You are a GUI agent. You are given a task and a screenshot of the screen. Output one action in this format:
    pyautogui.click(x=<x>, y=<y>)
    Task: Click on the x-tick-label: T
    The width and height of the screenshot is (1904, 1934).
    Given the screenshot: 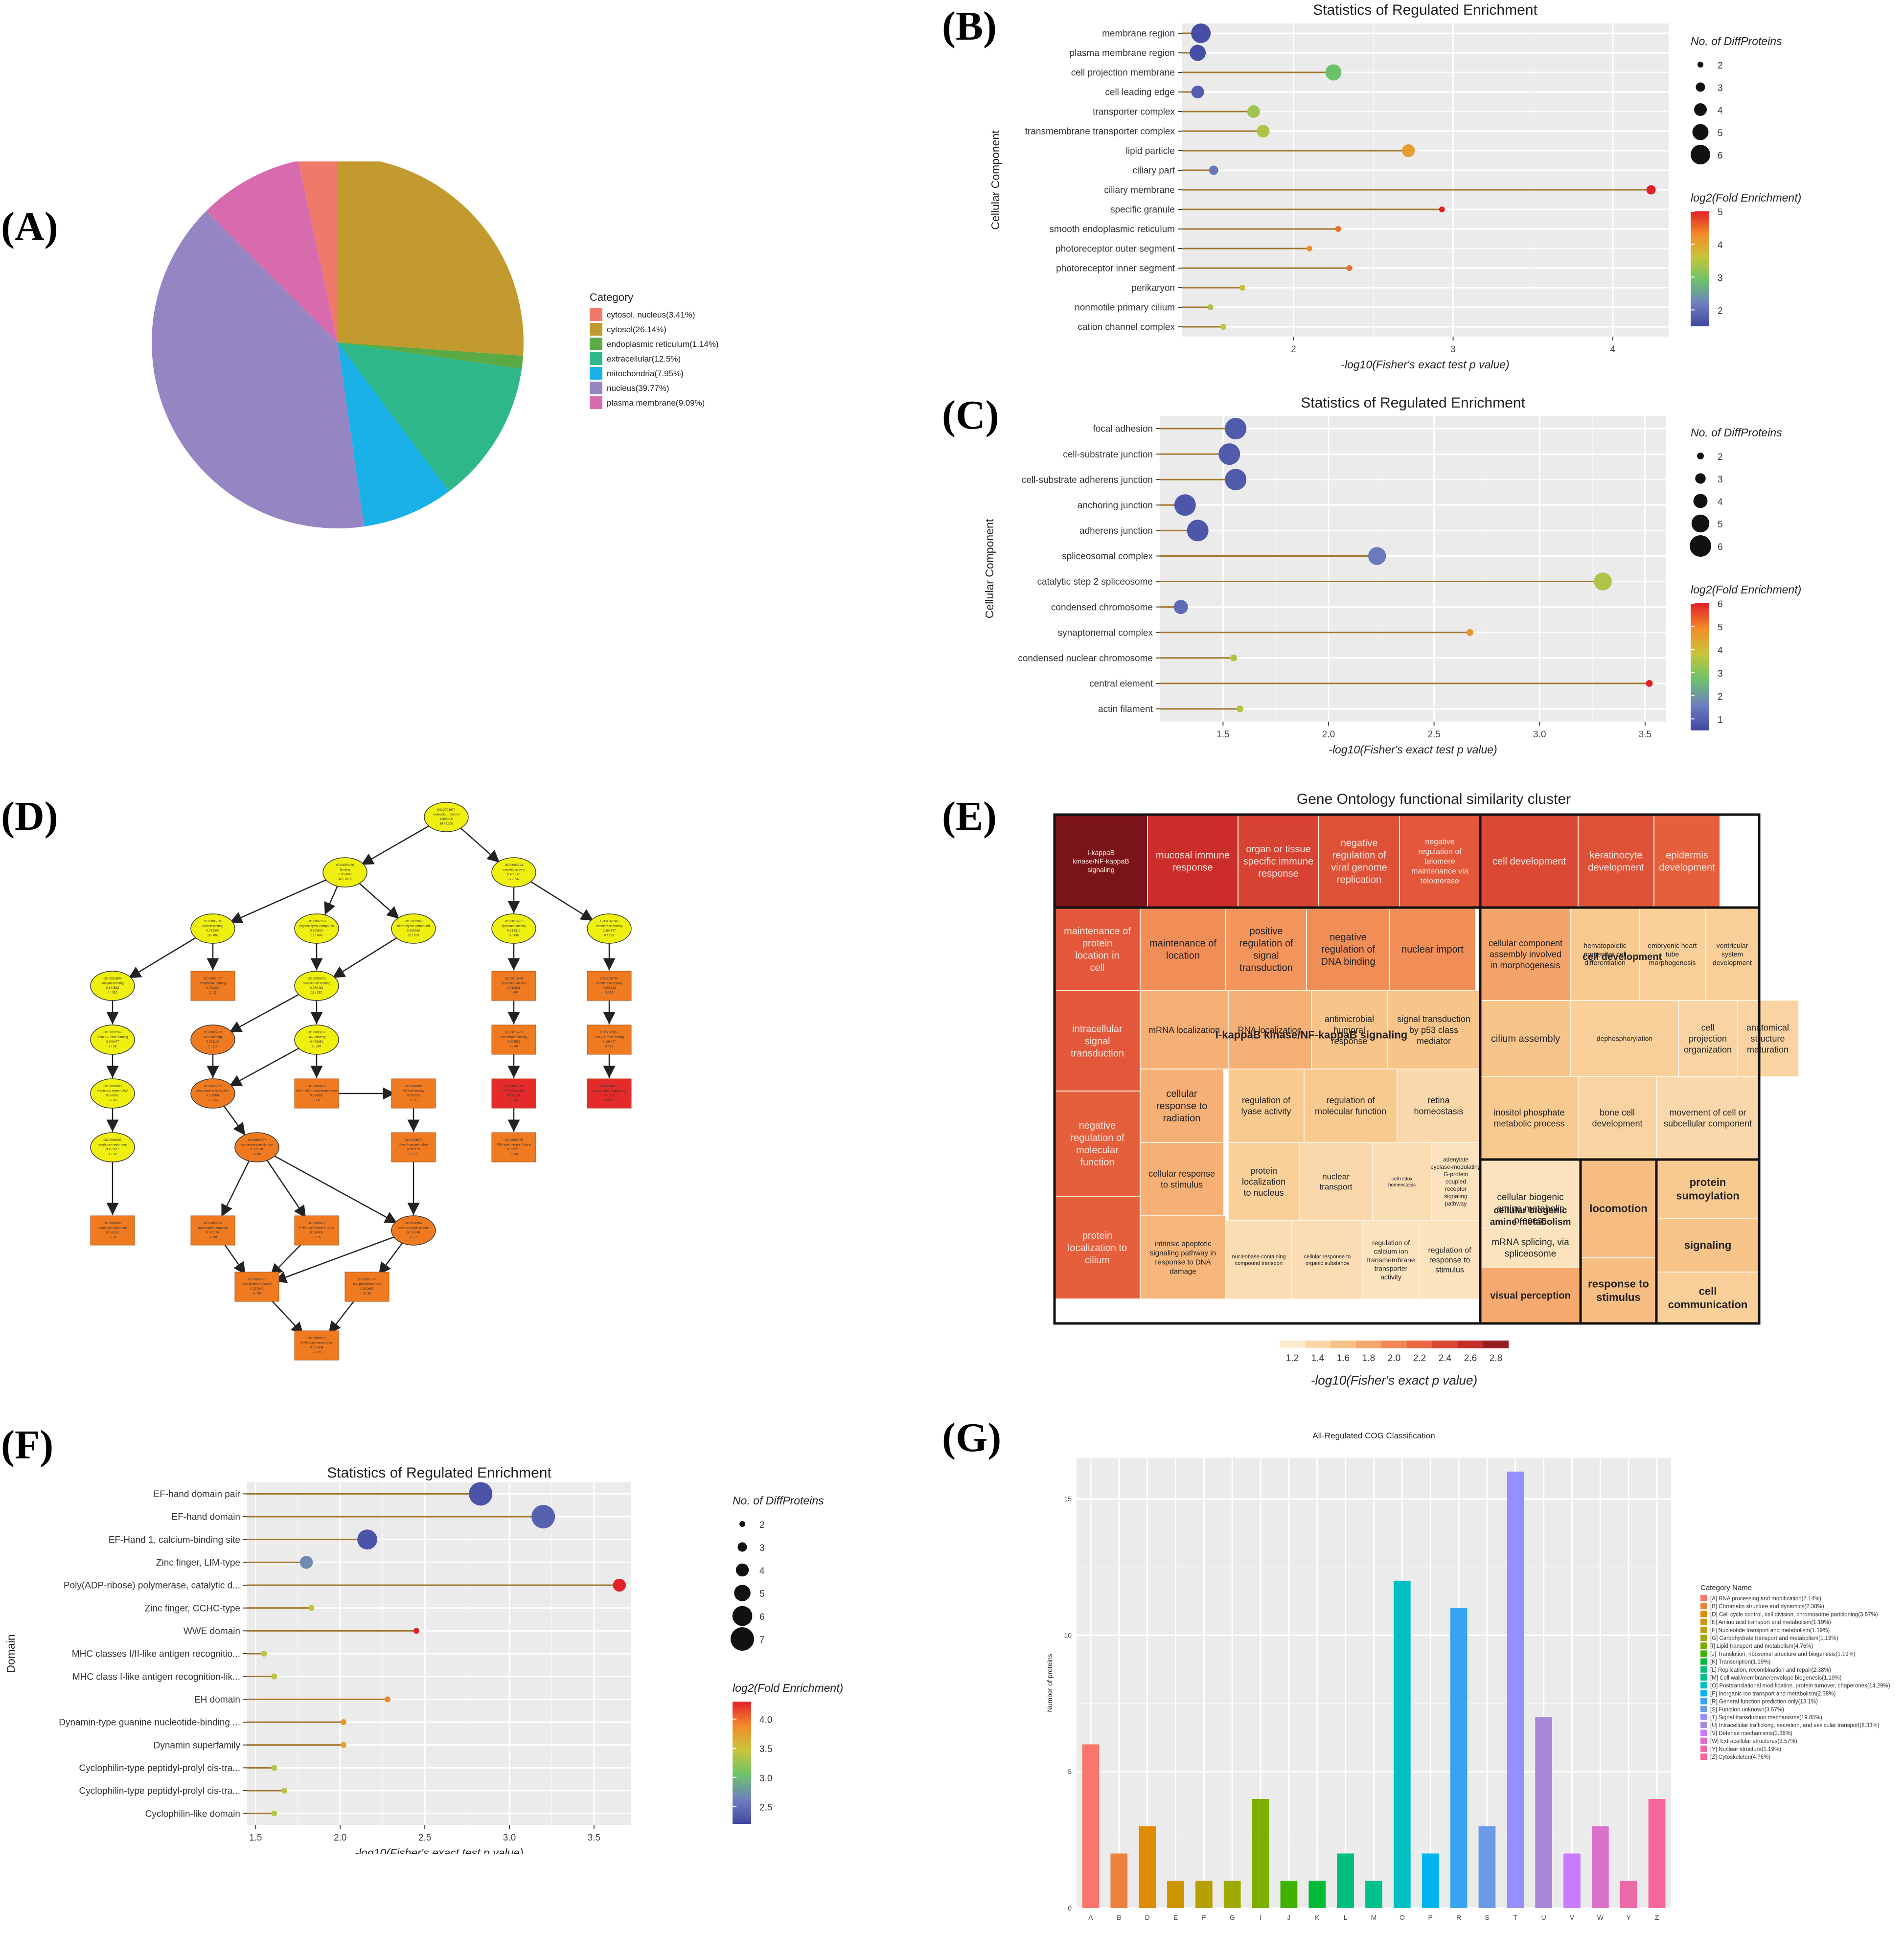 What is the action you would take?
    pyautogui.click(x=1516, y=1917)
    